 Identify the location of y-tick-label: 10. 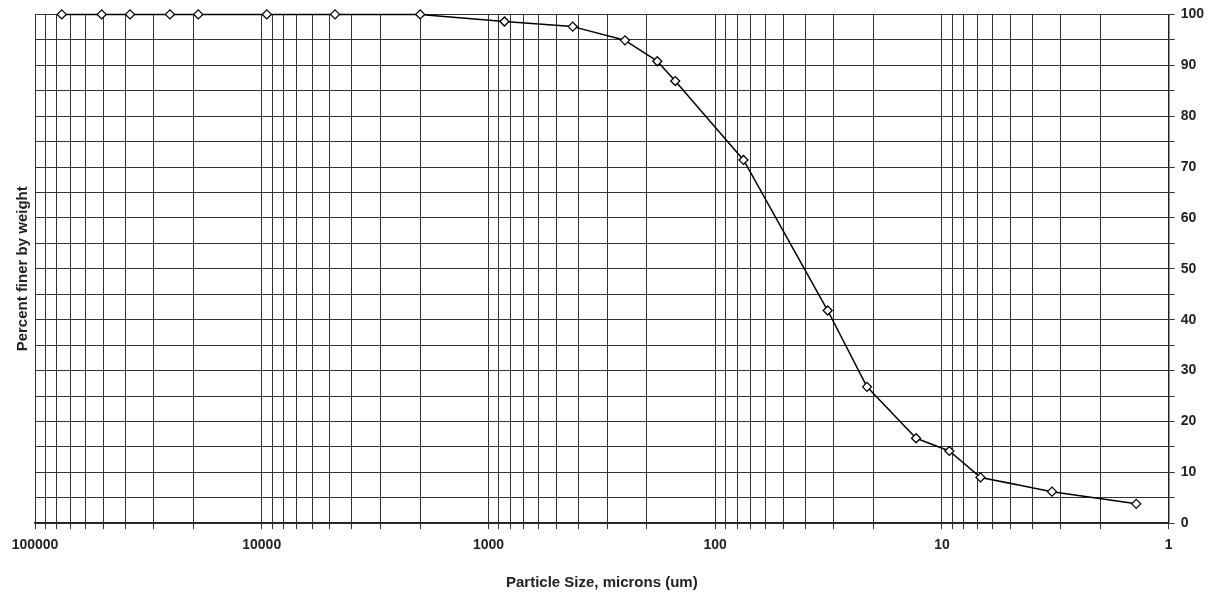
(1188, 471).